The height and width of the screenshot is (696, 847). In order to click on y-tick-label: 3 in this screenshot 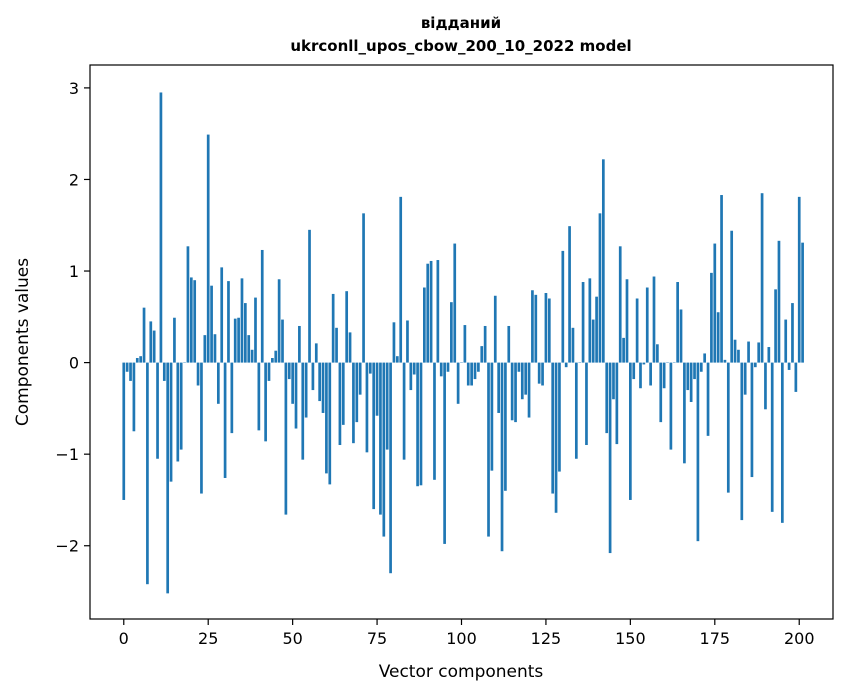, I will do `click(74, 88)`.